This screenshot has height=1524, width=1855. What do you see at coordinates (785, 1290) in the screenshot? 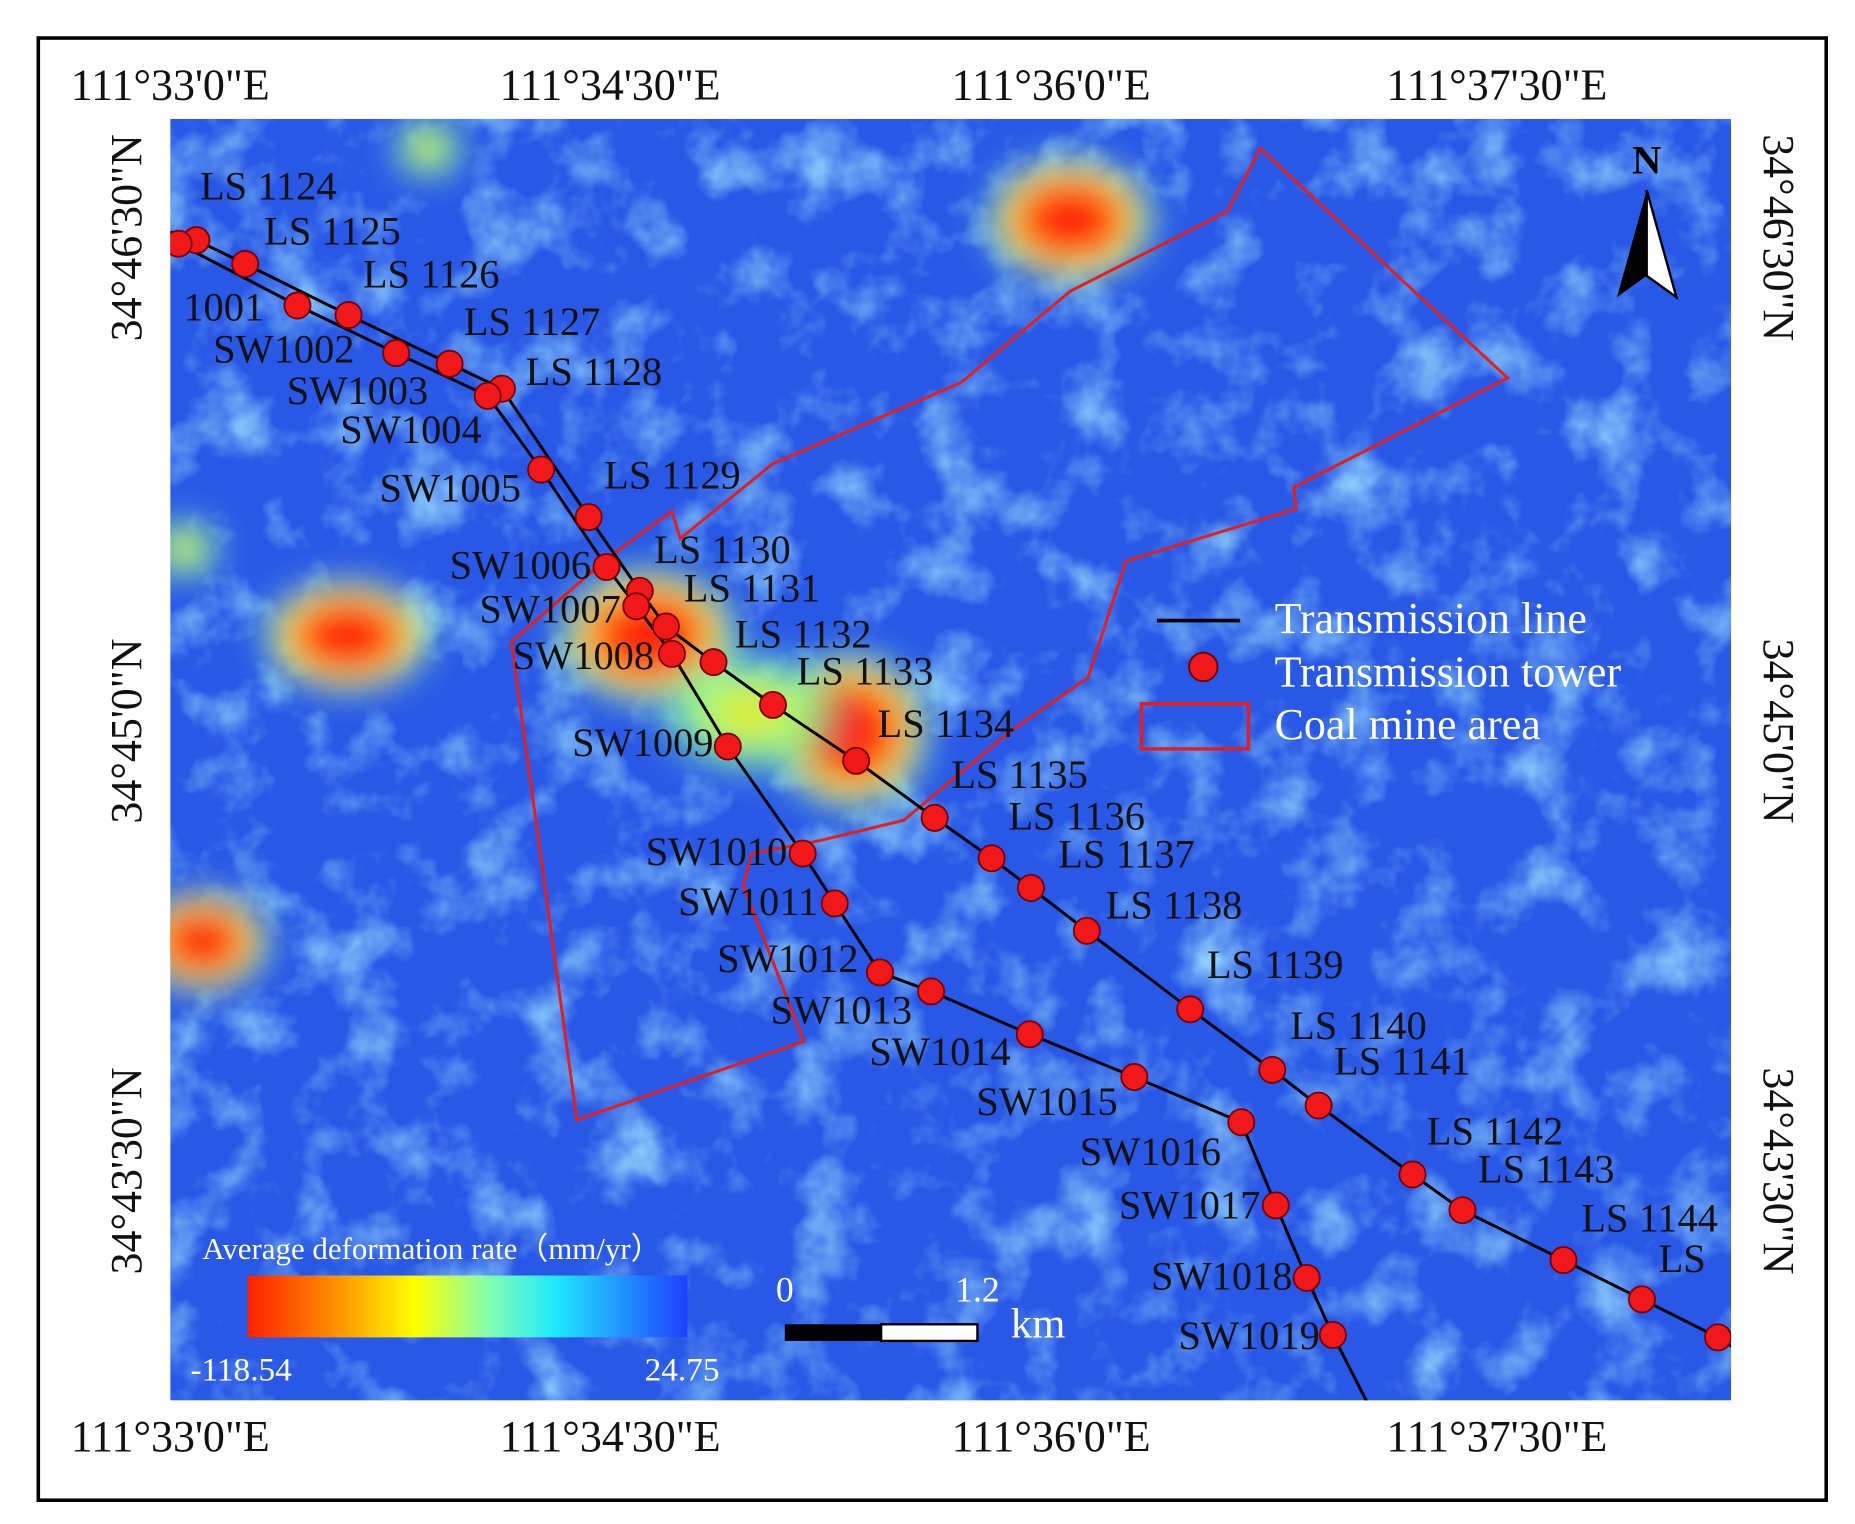
I see `scale-label: 0` at bounding box center [785, 1290].